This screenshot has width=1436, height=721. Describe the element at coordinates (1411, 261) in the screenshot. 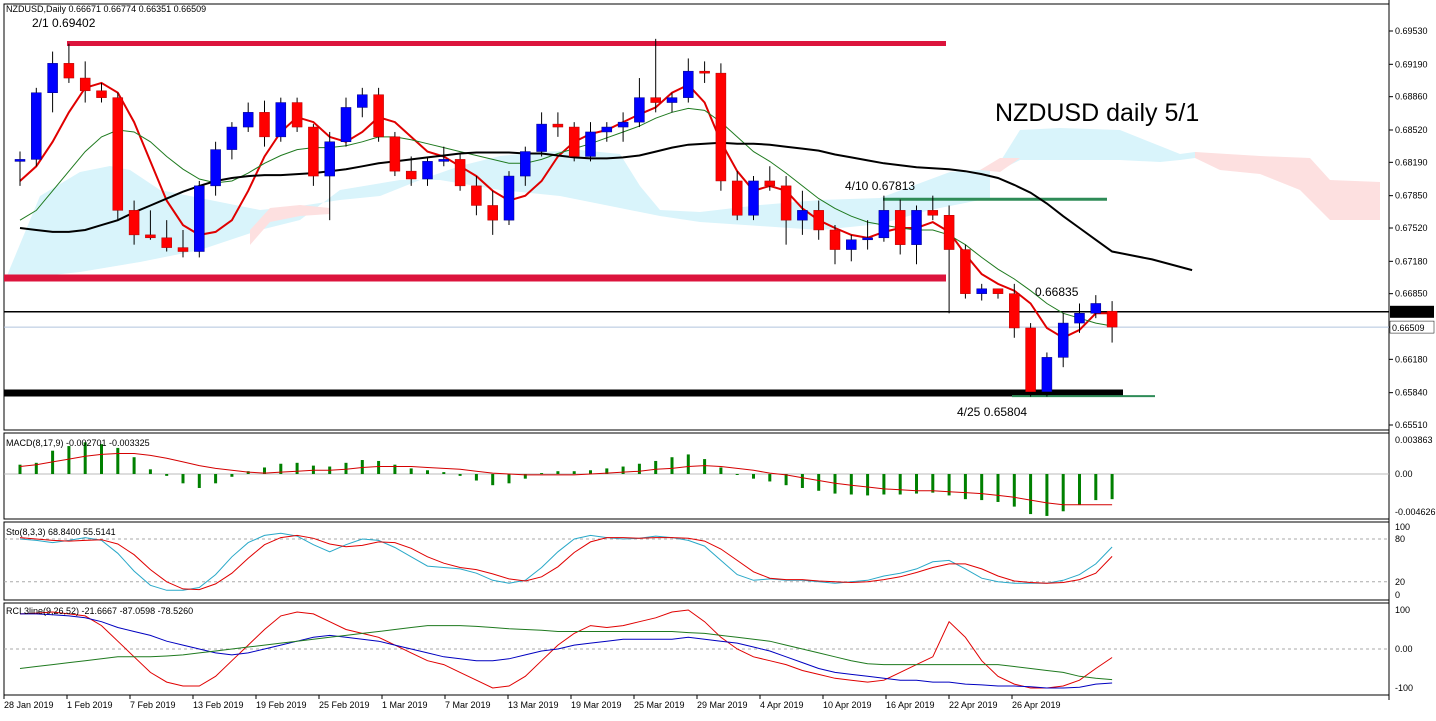

I see `price-tick-label: 0.67180` at that location.